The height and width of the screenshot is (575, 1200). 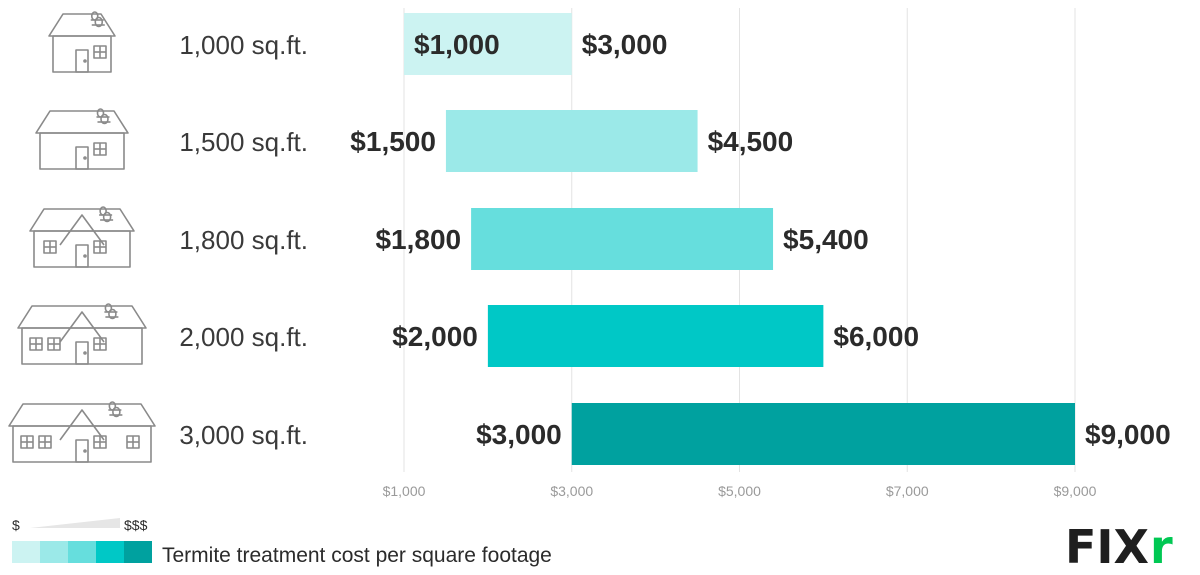 What do you see at coordinates (625, 44) in the screenshot?
I see `high-value-label: $3,000` at bounding box center [625, 44].